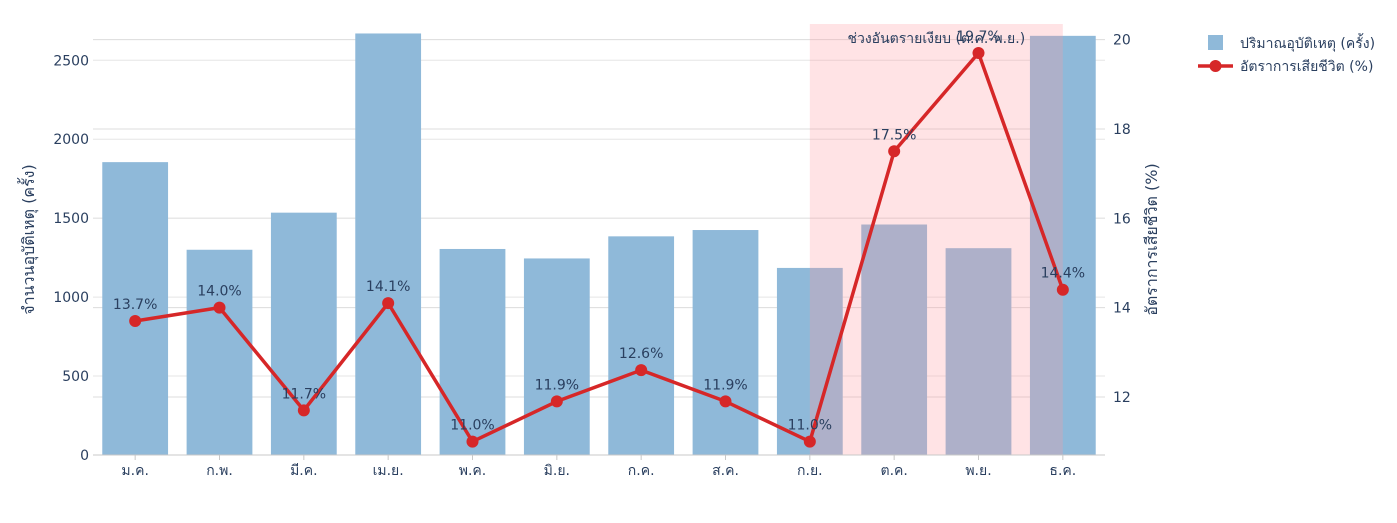  What do you see at coordinates (1063, 274) in the screenshot?
I see `data-label-12: 14.4%` at bounding box center [1063, 274].